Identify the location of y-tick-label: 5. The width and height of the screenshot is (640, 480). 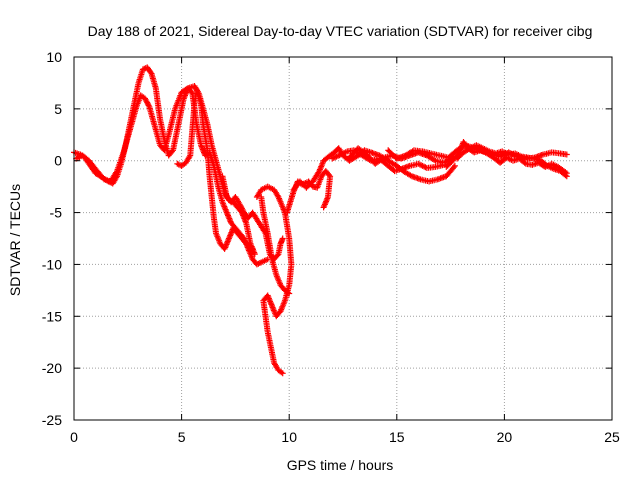
(58, 109).